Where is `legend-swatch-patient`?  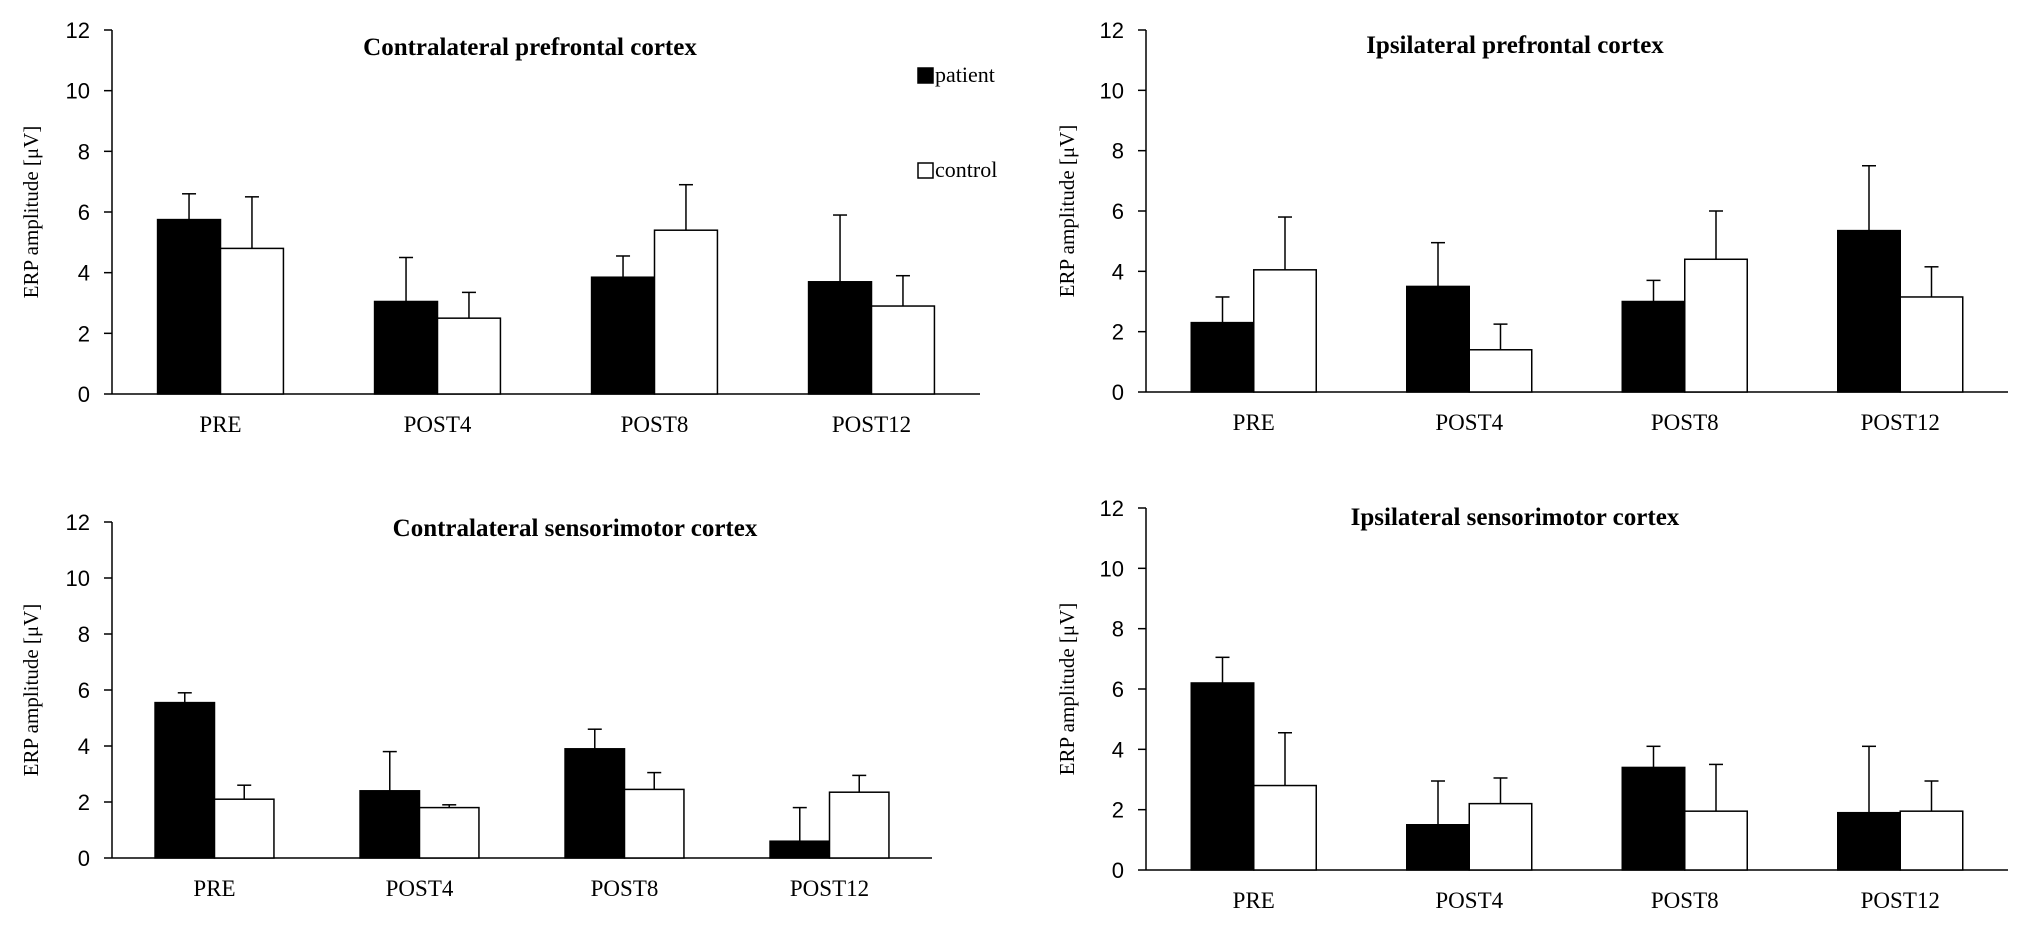
legend-swatch-patient is located at coordinates (925, 75).